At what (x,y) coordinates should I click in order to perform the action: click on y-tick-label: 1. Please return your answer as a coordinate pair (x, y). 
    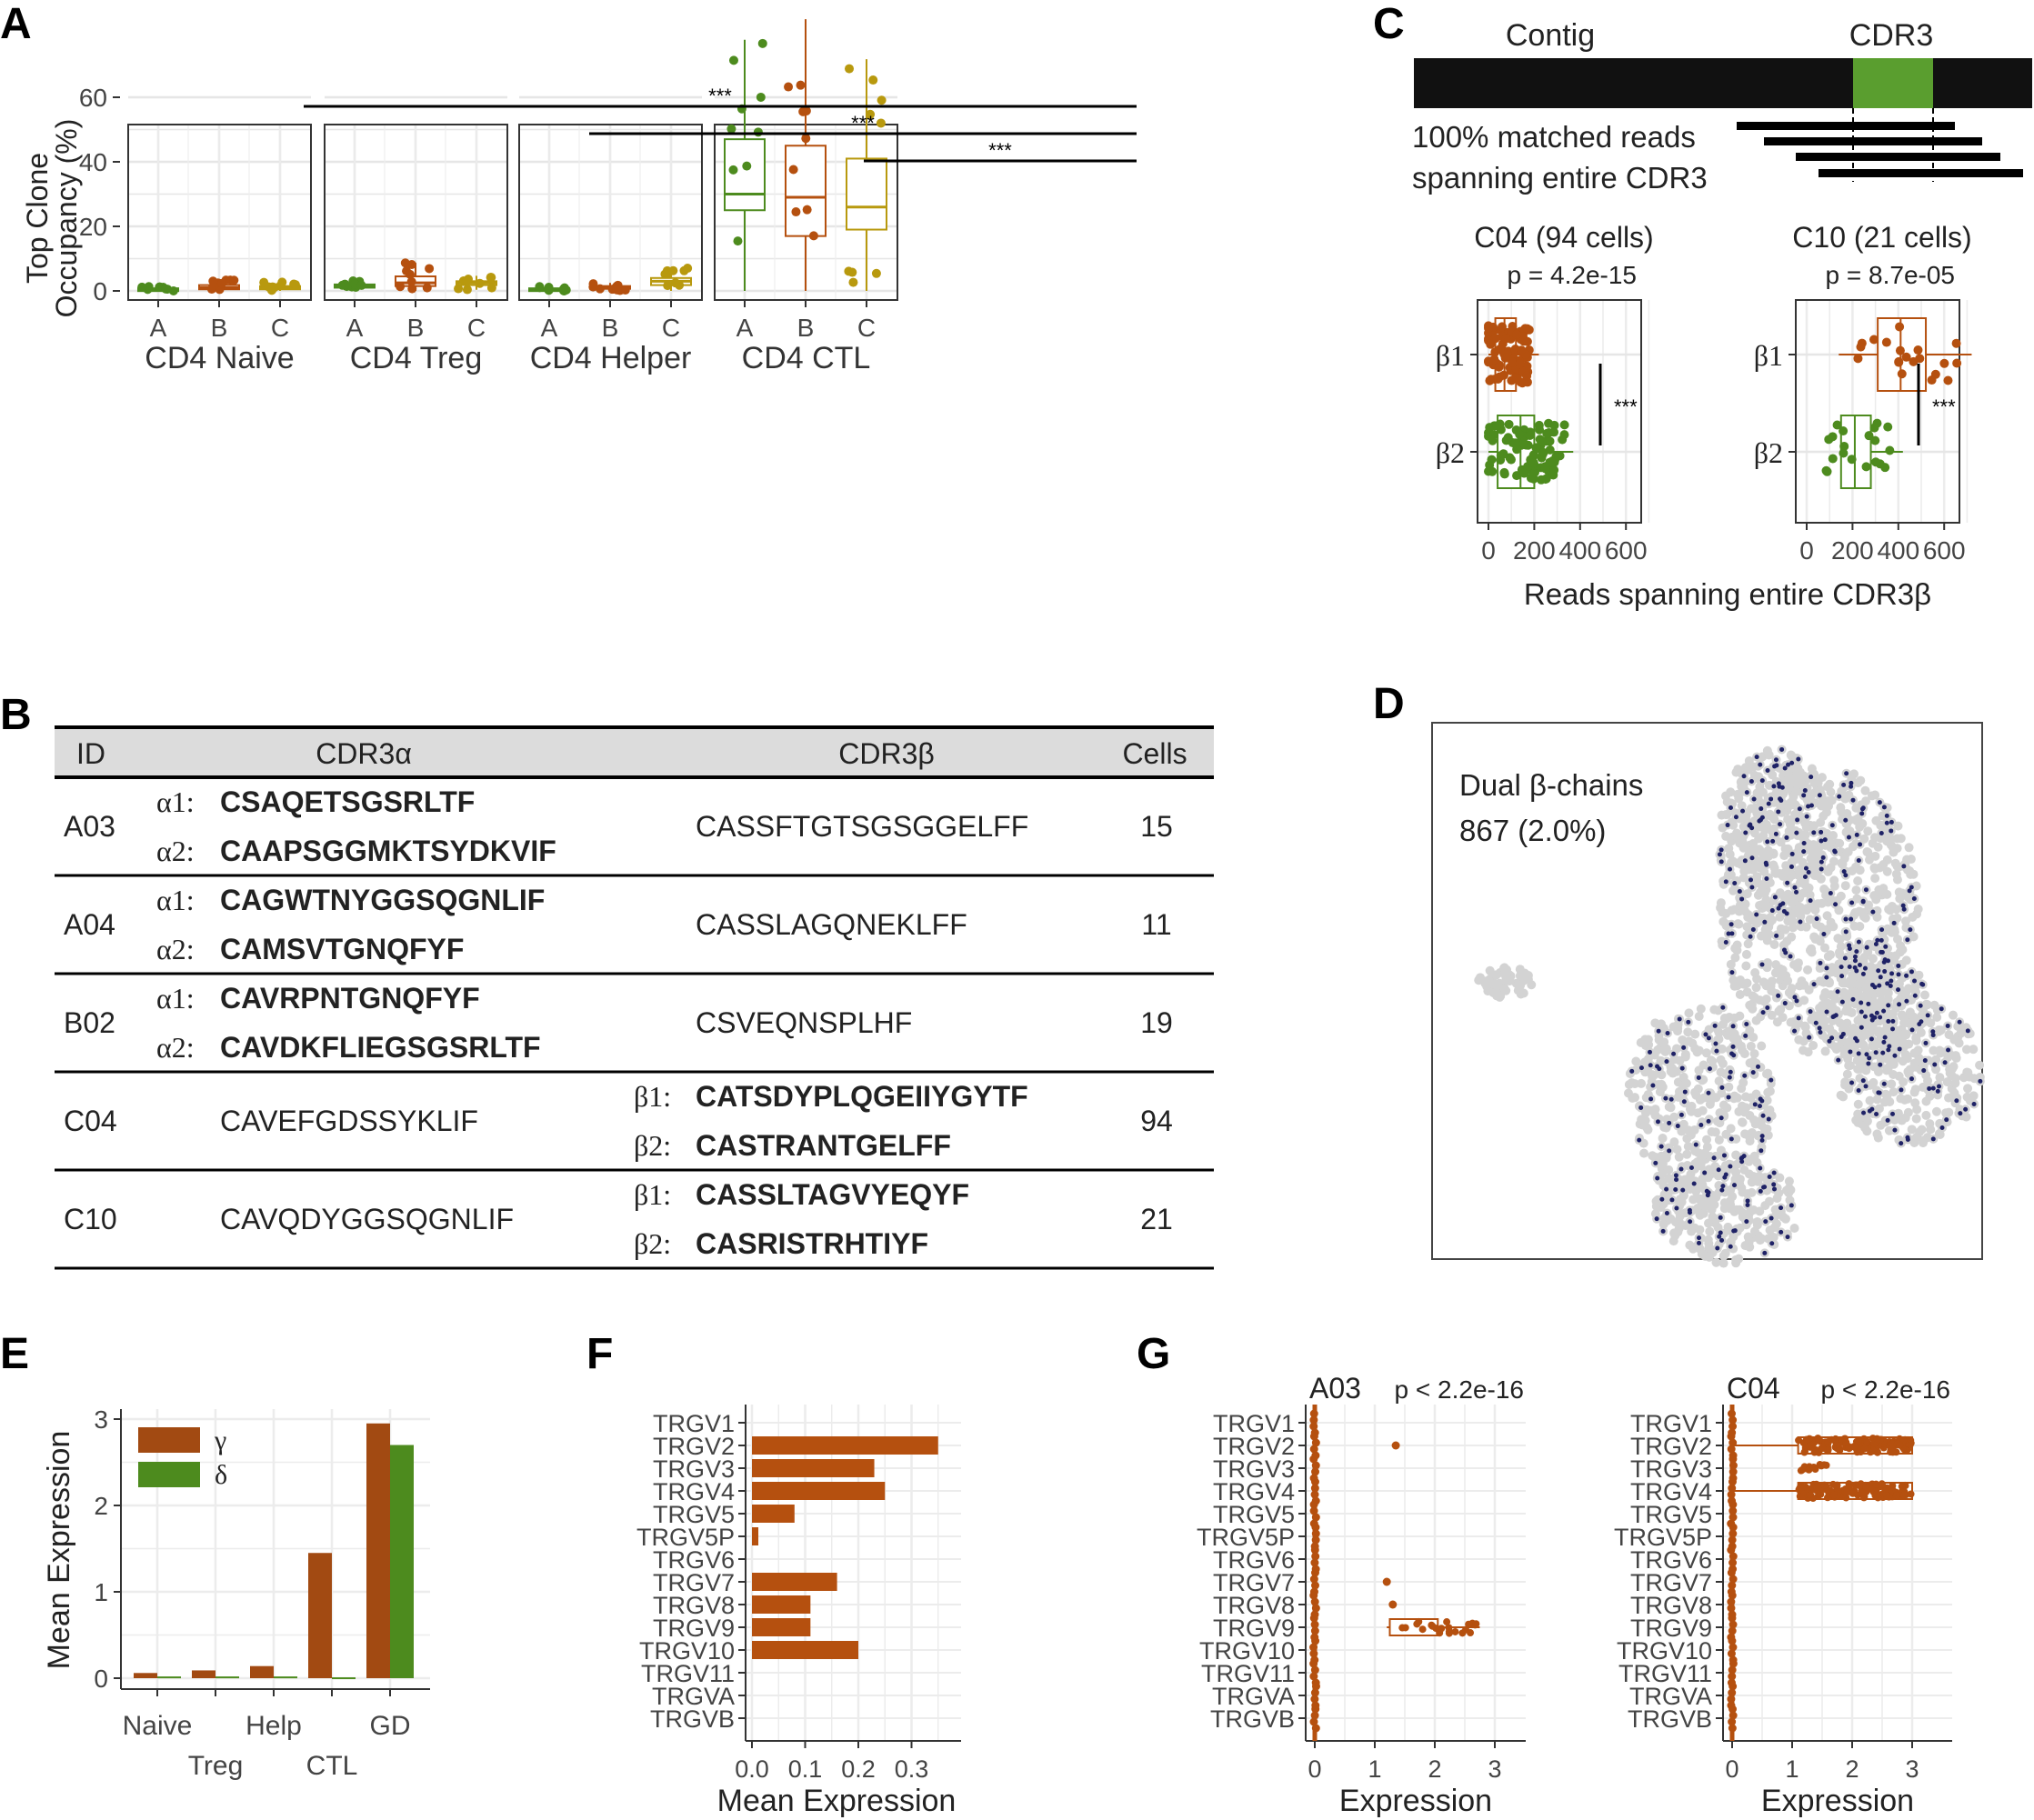
    Looking at the image, I should click on (101, 1592).